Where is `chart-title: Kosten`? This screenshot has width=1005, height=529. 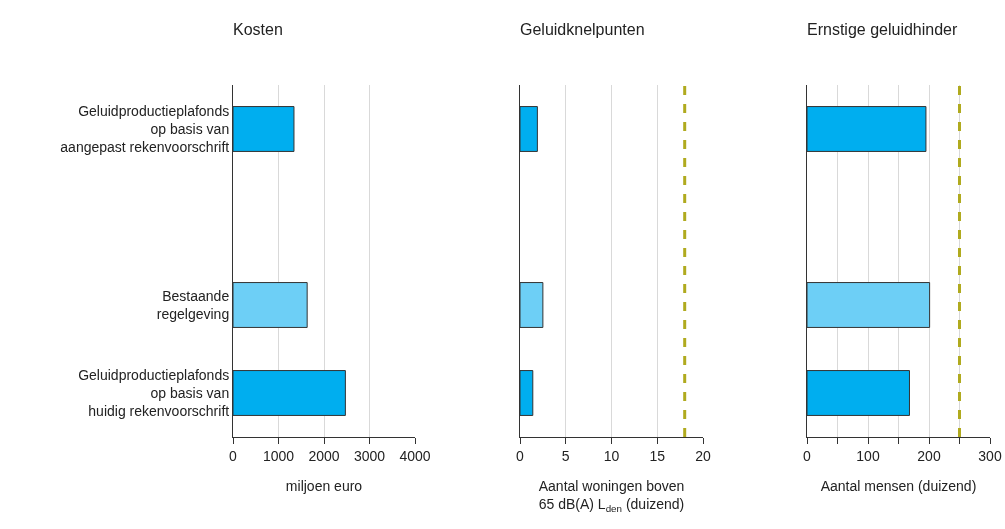
chart-title: Kosten is located at coordinates (258, 30).